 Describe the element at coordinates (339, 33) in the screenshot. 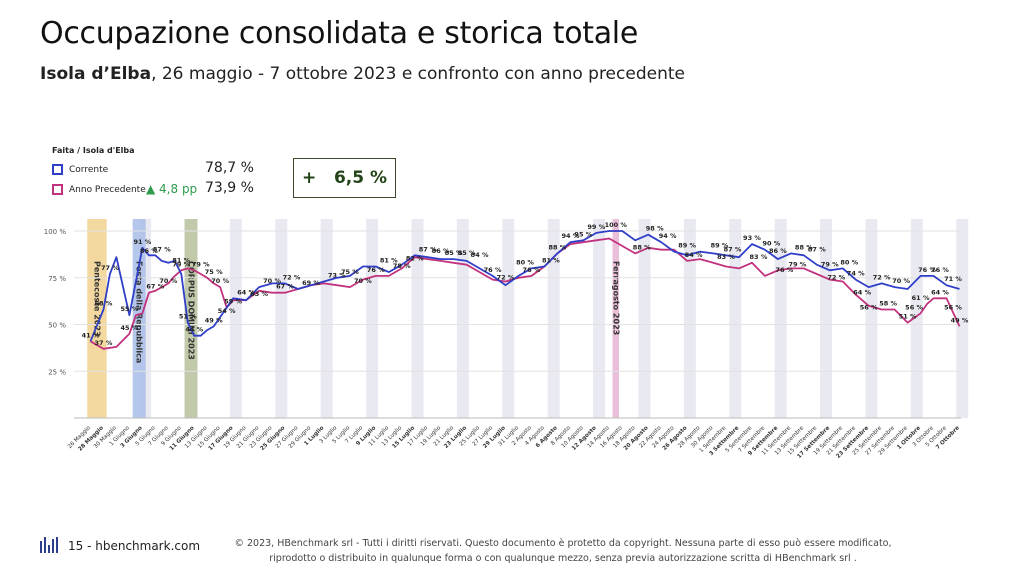

I see `page-title: Occupazione consolidata e storica totale` at that location.